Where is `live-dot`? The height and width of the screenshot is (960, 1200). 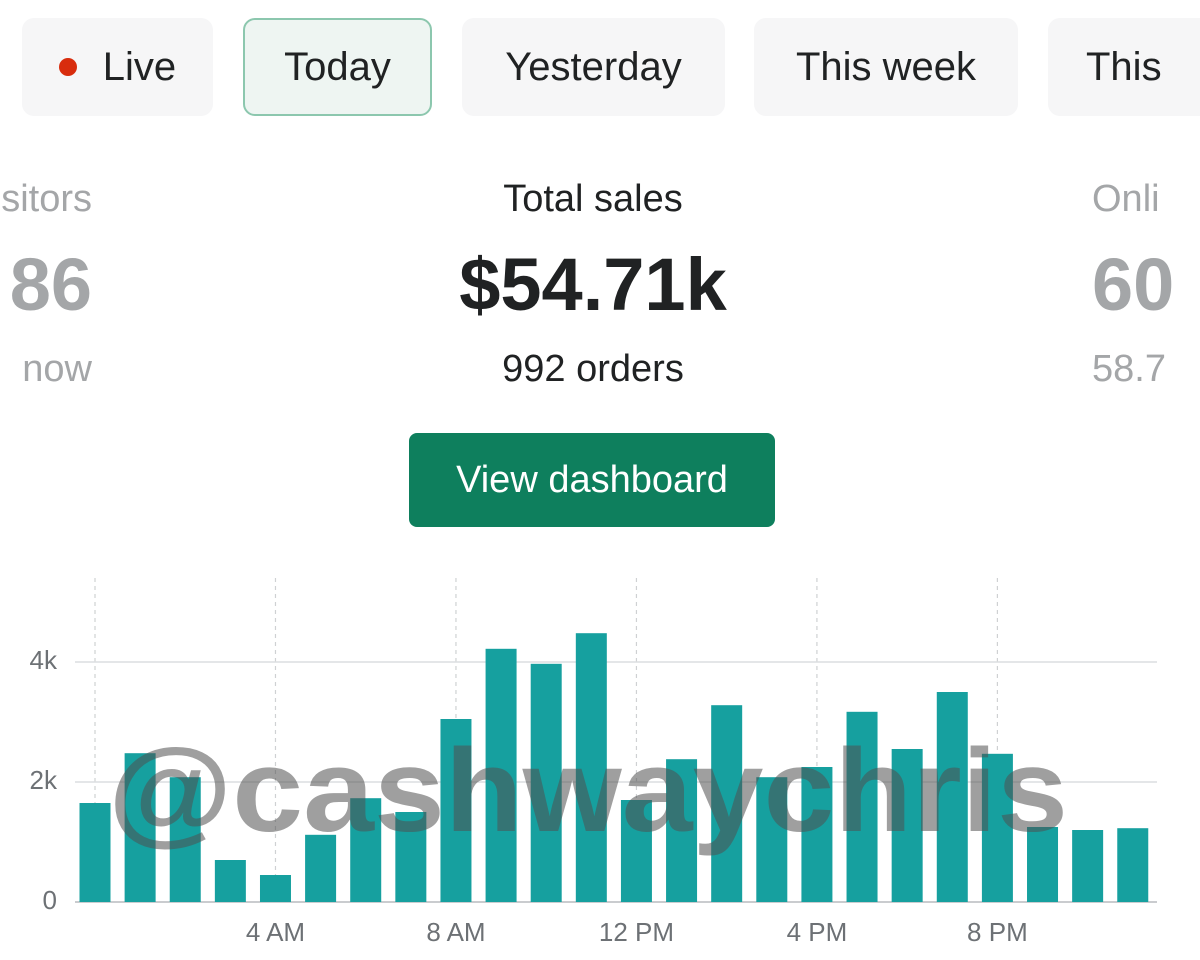 live-dot is located at coordinates (67, 67).